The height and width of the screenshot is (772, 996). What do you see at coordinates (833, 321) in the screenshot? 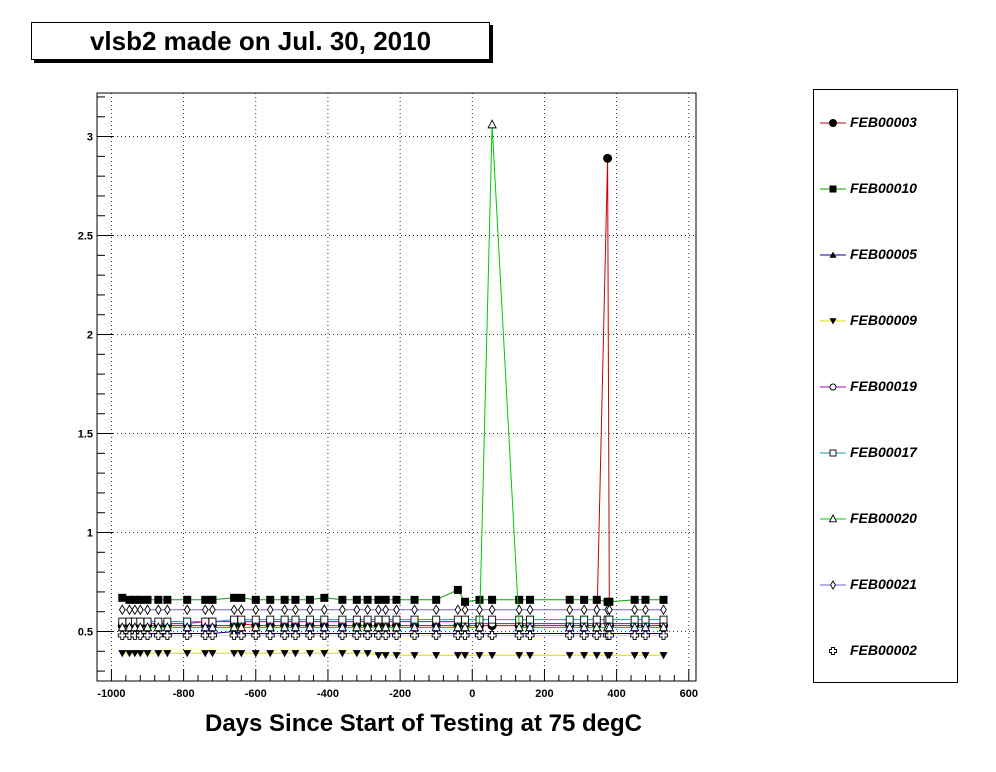
I see `legend-marker-FEB00009` at bounding box center [833, 321].